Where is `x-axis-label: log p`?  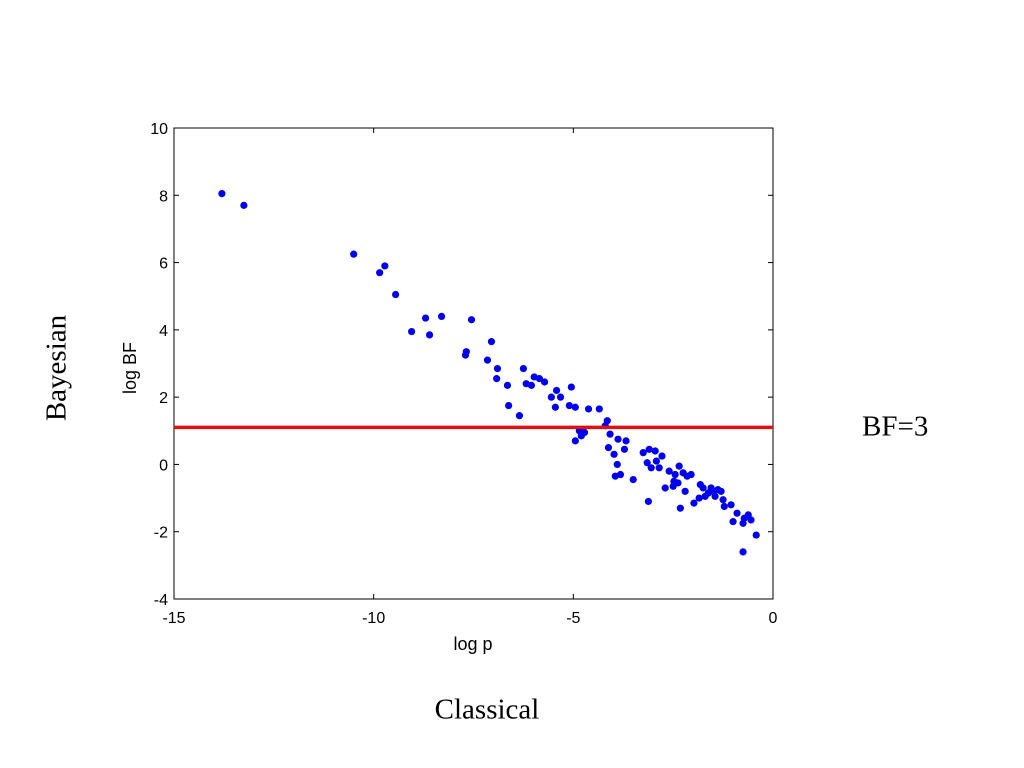 x-axis-label: log p is located at coordinates (472, 644).